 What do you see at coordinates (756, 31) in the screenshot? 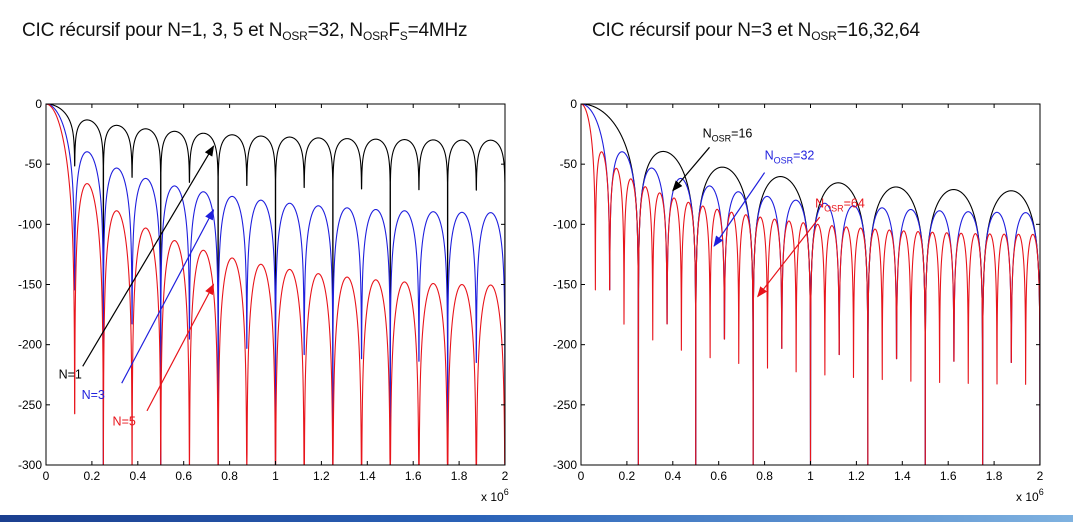
I see `chart-title-right: CIC récursif pour N=3 et NOSR=16,32,64` at bounding box center [756, 31].